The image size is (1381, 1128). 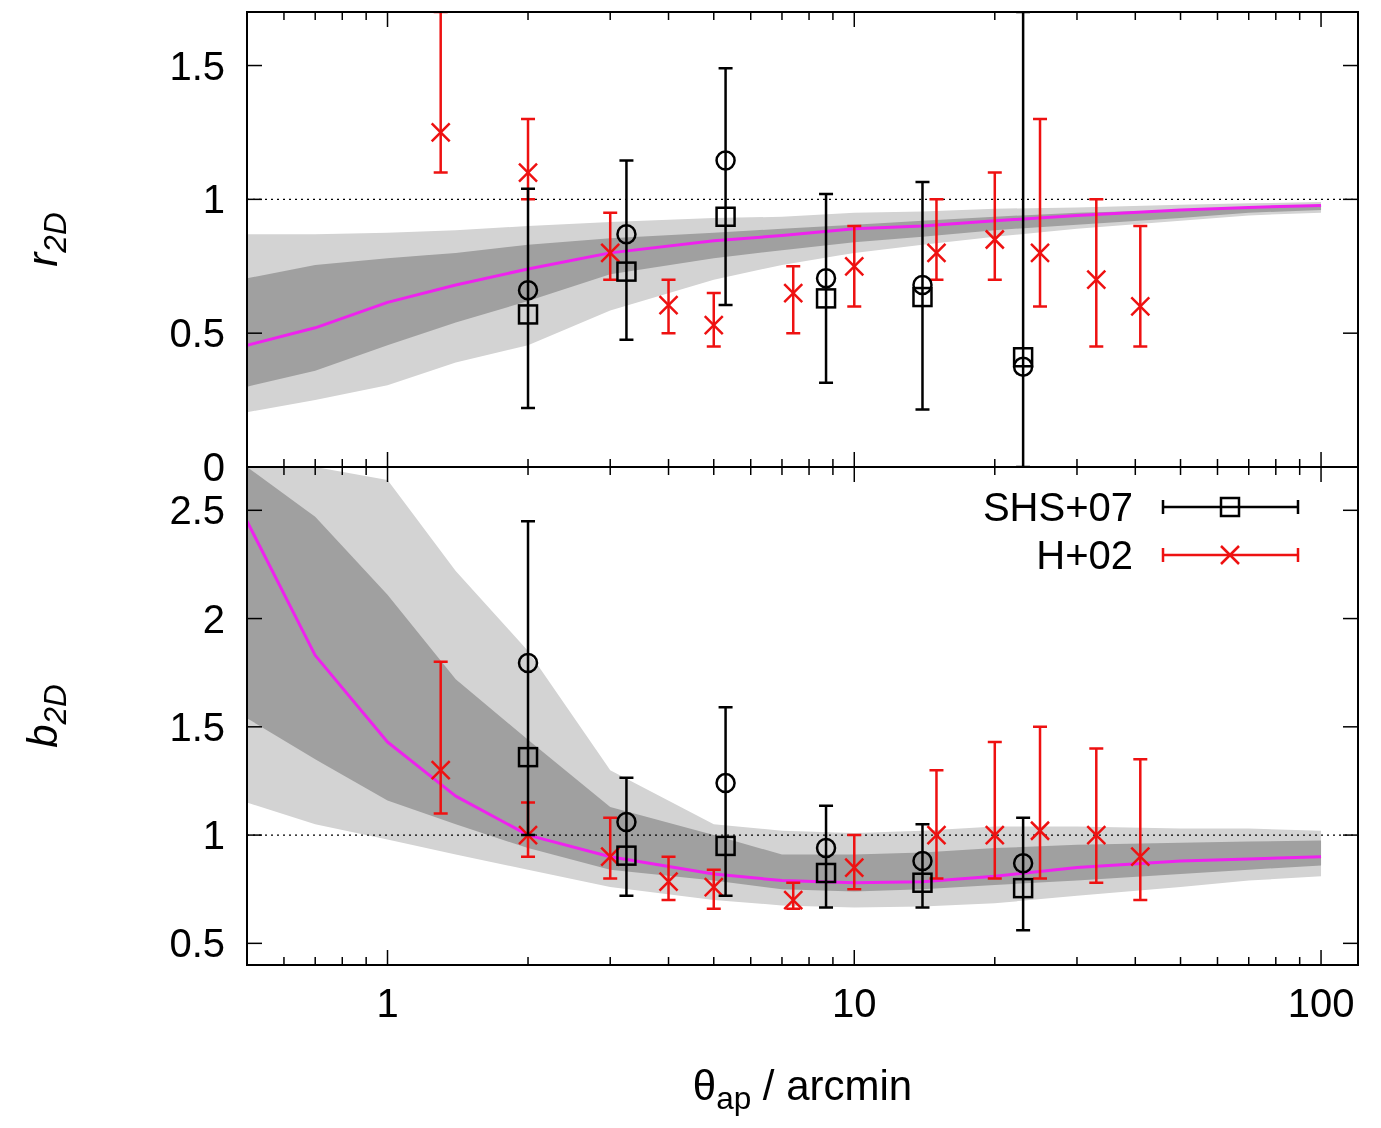 What do you see at coordinates (387, 1003) in the screenshot?
I see `x-tick-label: 1` at bounding box center [387, 1003].